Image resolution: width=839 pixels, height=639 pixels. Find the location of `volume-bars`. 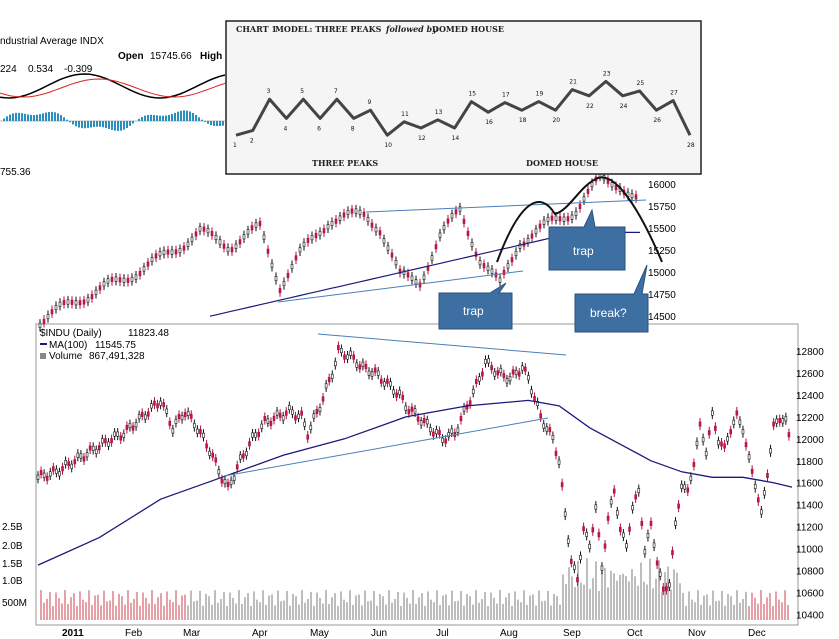

volume-bars is located at coordinates (414, 589).